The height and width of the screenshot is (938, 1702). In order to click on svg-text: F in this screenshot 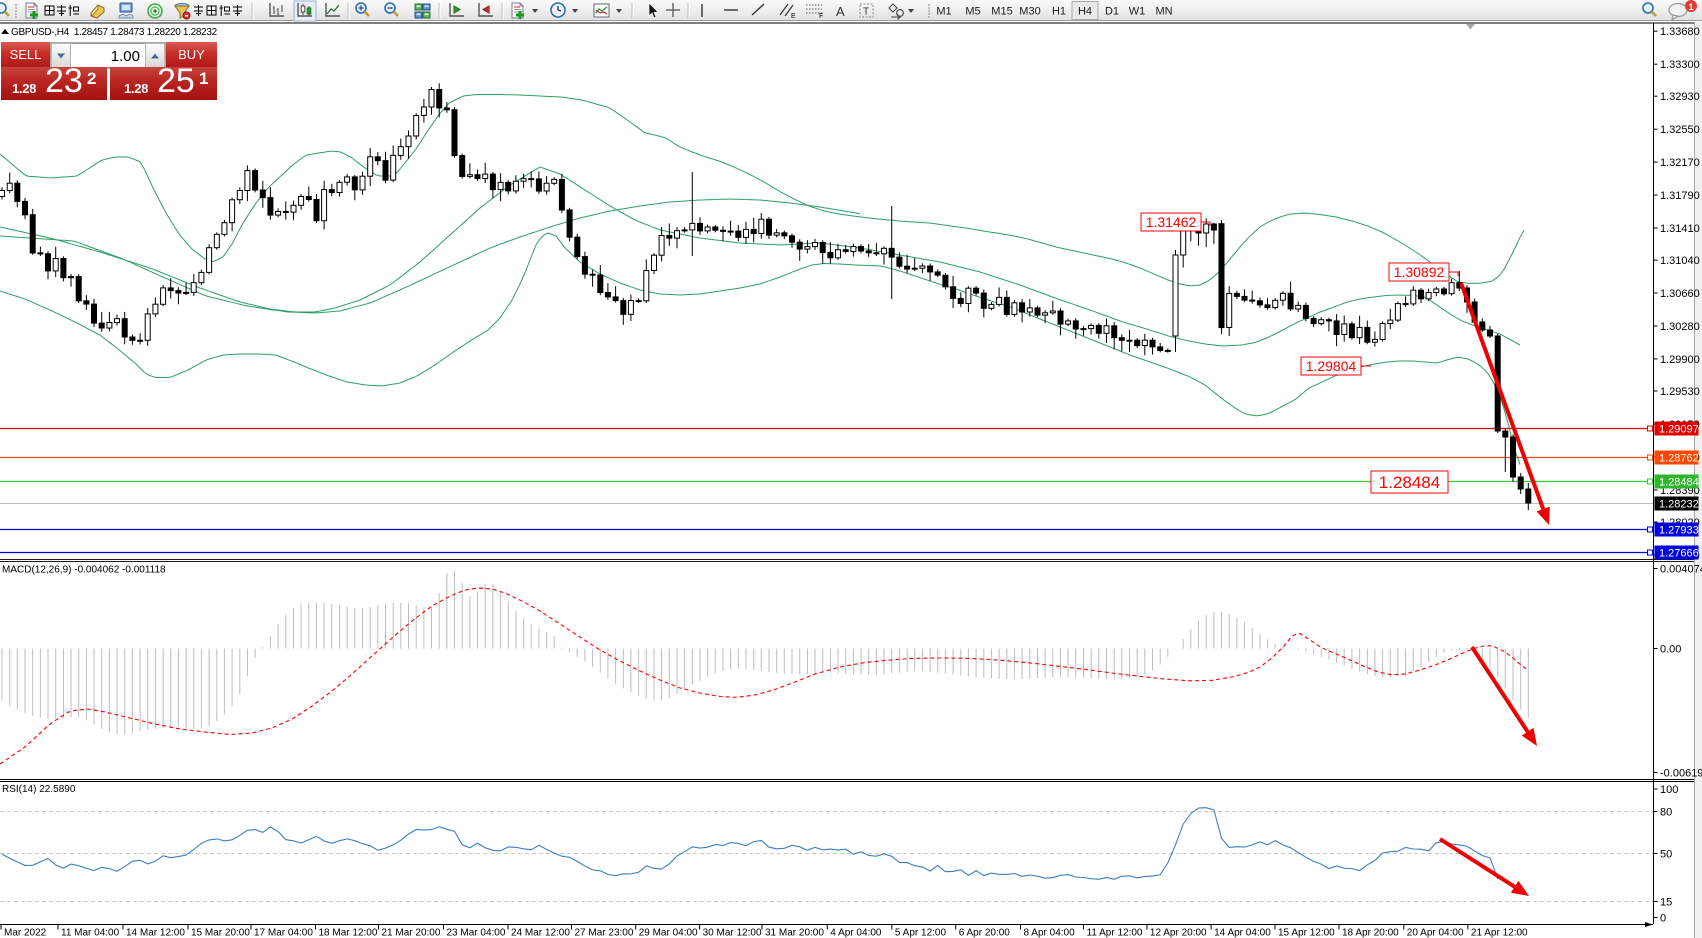, I will do `click(821, 16)`.